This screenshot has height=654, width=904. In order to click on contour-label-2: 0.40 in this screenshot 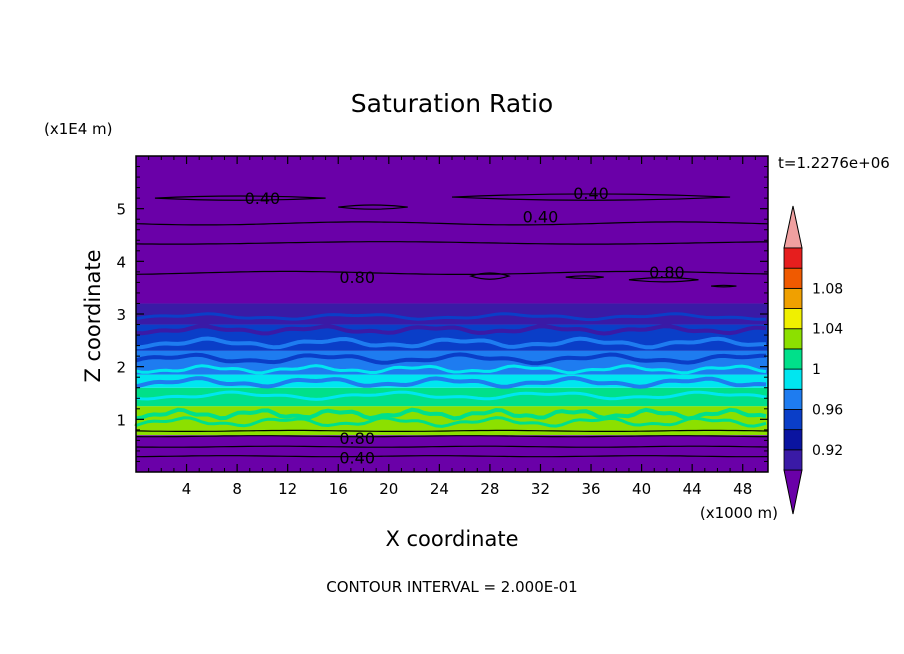, I will do `click(541, 217)`.